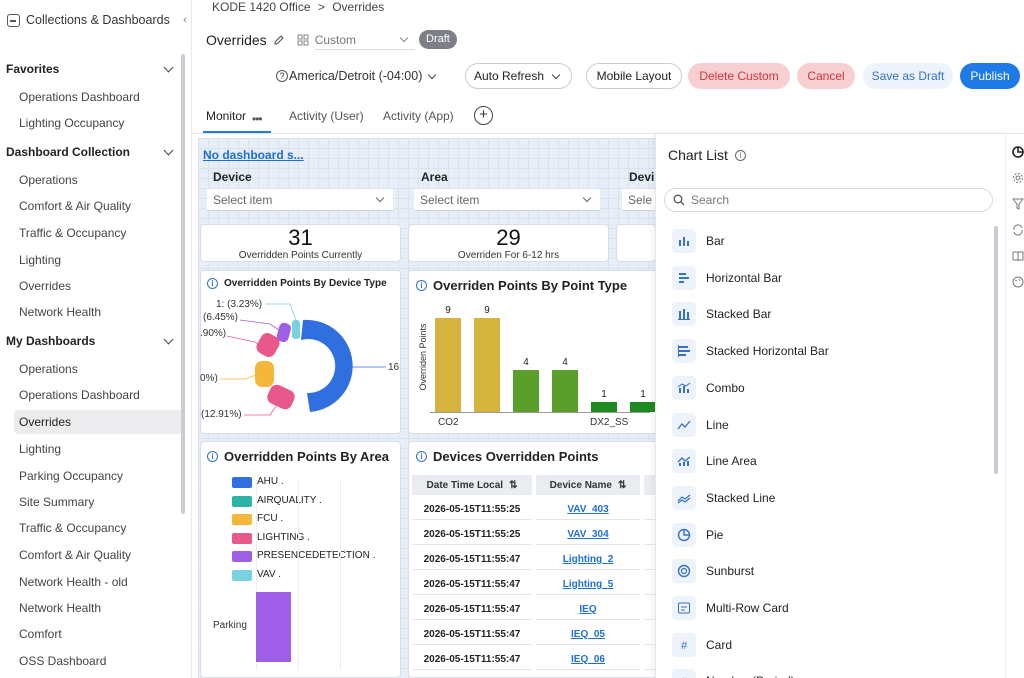  Describe the element at coordinates (1018, 282) in the screenshot. I see `palette-icon` at that location.